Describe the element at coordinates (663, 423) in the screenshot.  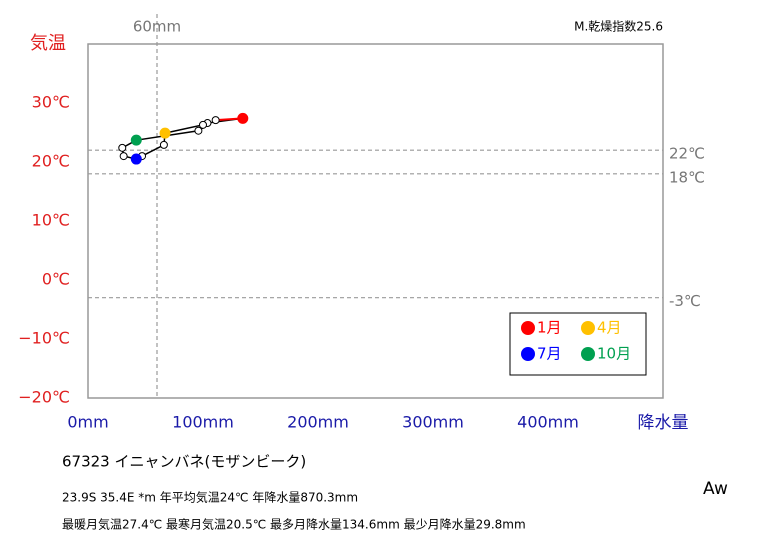
I see `x-axis-title: 降水量` at that location.